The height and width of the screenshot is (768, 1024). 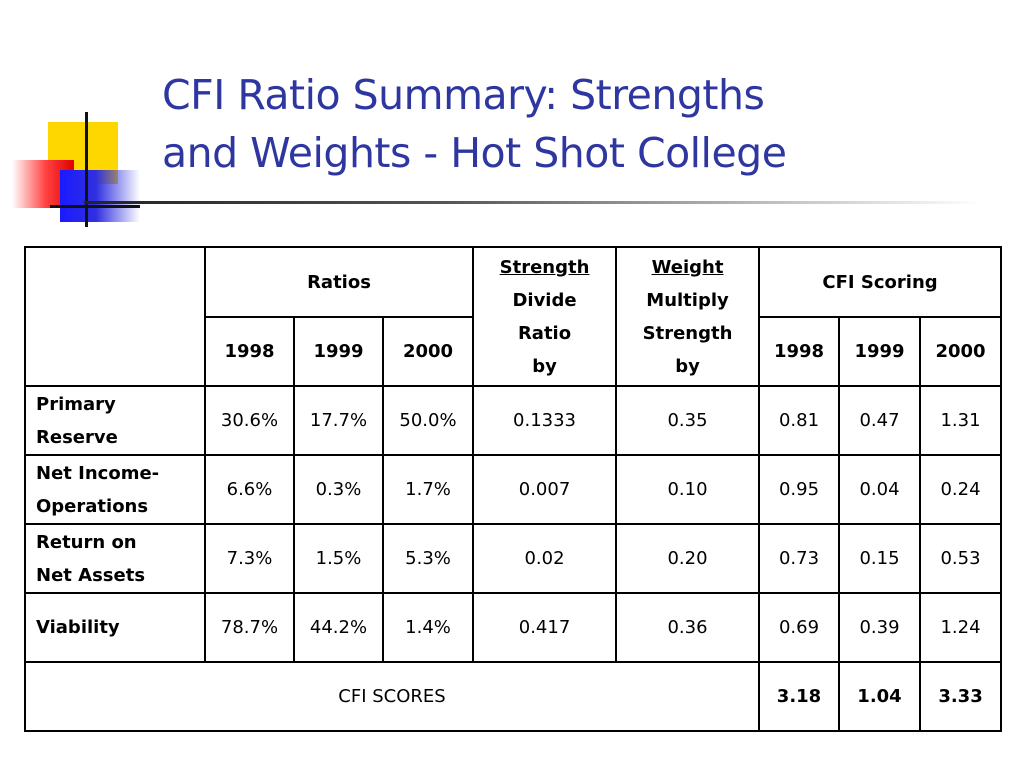 I want to click on cell-ratio-1998: 6.6%, so click(x=249, y=489).